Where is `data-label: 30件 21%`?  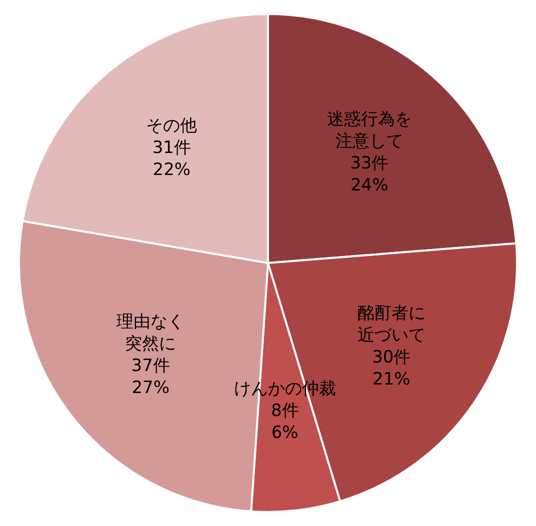
data-label: 30件 21% is located at coordinates (391, 369).